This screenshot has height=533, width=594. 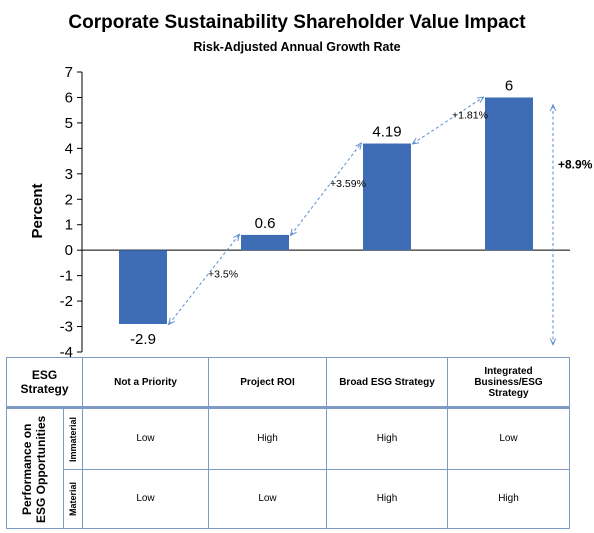 What do you see at coordinates (387, 383) in the screenshot?
I see `column-header: Broad ESG Strategy` at bounding box center [387, 383].